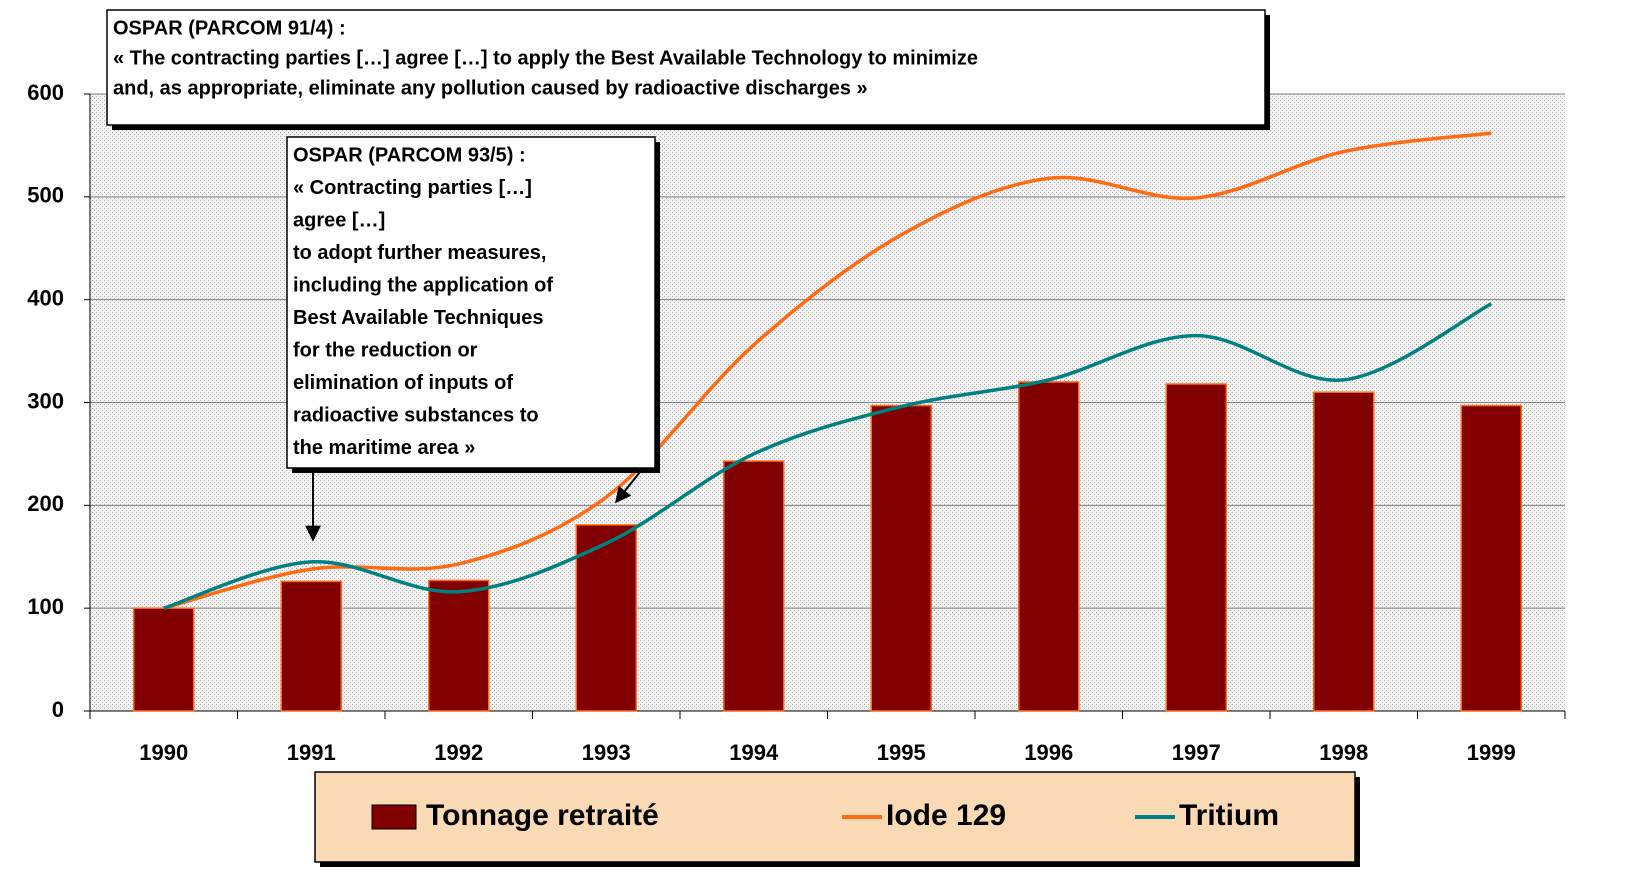 The image size is (1630, 871). Describe the element at coordinates (458, 752) in the screenshot. I see `x-tick-label: 1992` at that location.